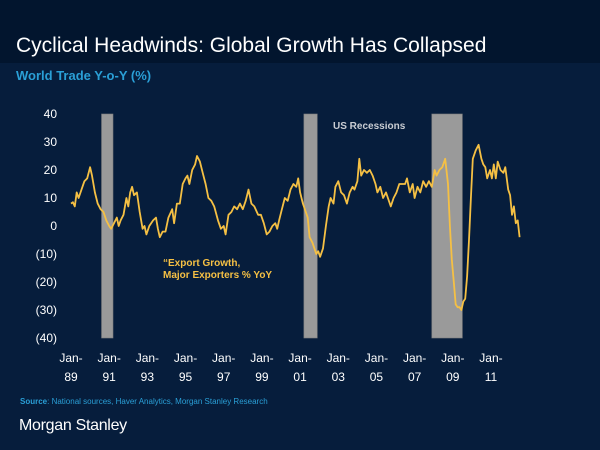 Image resolution: width=600 pixels, height=450 pixels. What do you see at coordinates (47, 226) in the screenshot?
I see `y-axis-tick-labels: 40 30 20 10 0 (10) (20) (30) (40)` at bounding box center [47, 226].